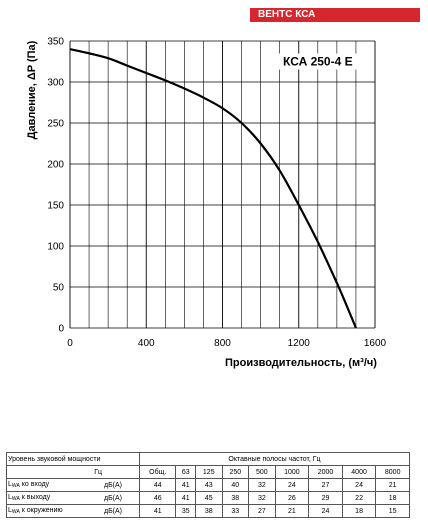 The image size is (428, 530). I want to click on table-cell: 46, so click(157, 498).